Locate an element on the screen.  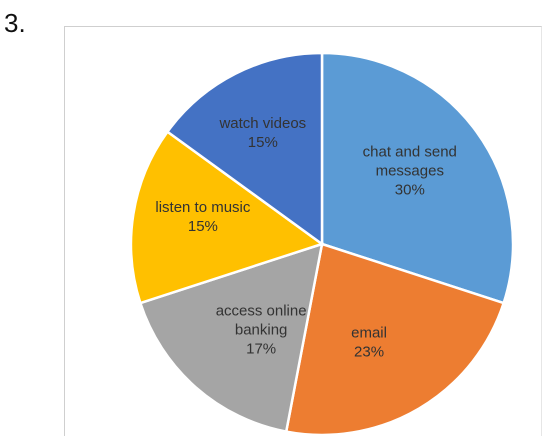
pie-slice-listen-to-music is located at coordinates (227, 217).